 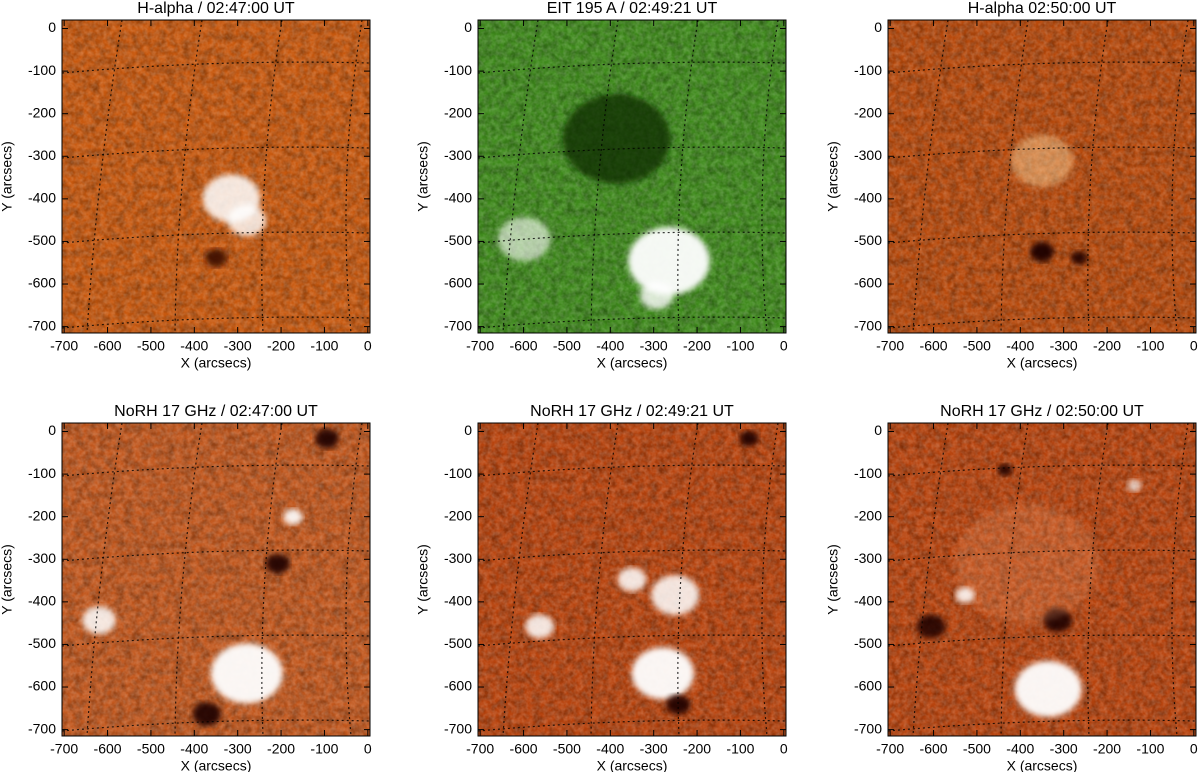 I want to click on x-tick-label: -300, so click(x=654, y=346).